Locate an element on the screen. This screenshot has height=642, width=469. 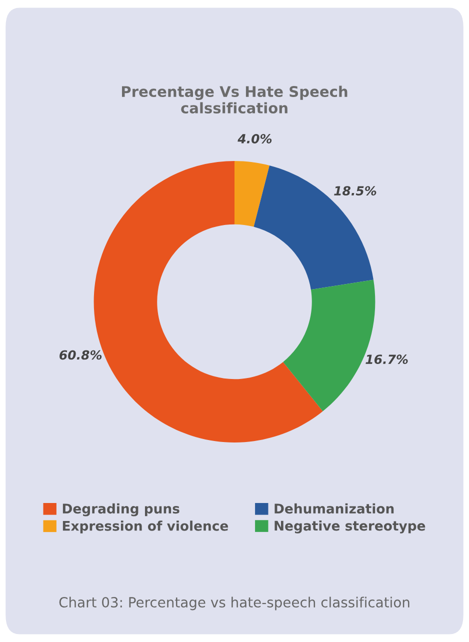
data-label: 60.8% is located at coordinates (81, 355).